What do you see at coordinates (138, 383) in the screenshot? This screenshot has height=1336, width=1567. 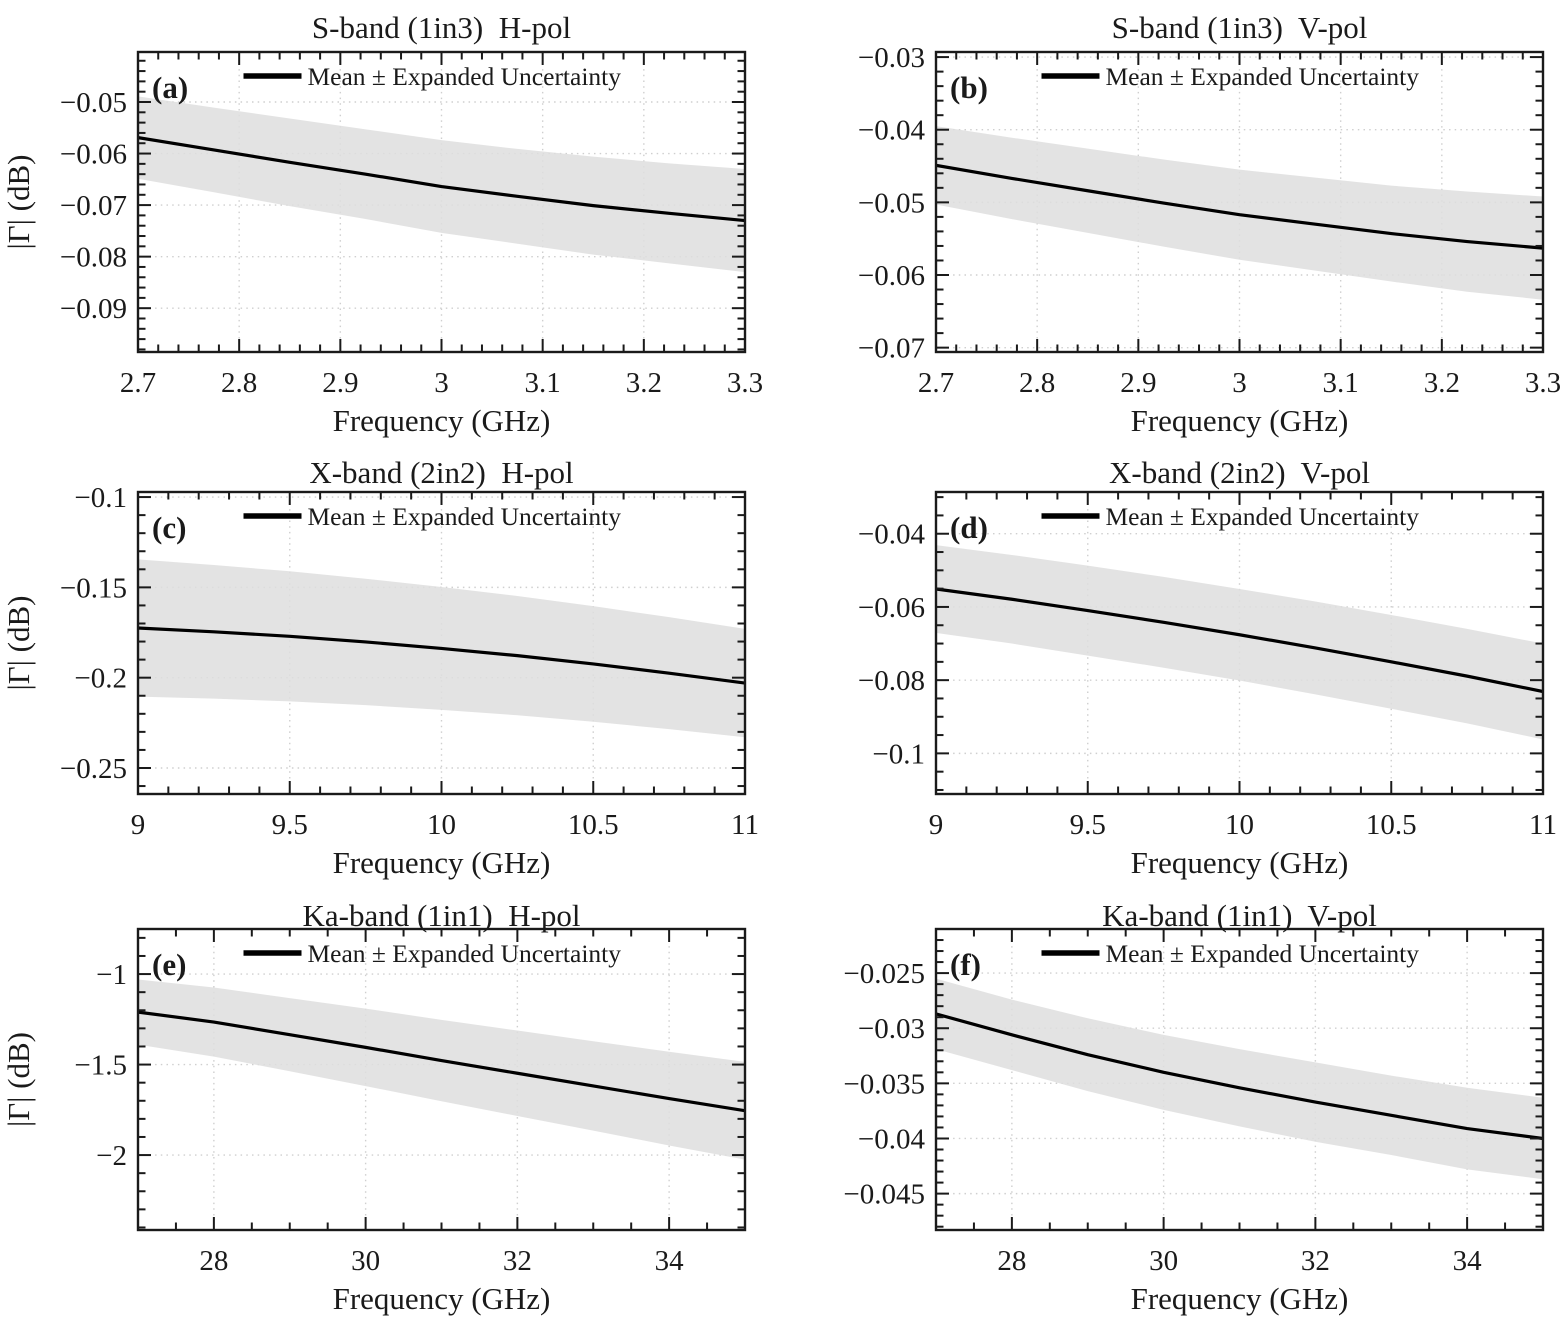 I see `x-tick-label: 2.7` at bounding box center [138, 383].